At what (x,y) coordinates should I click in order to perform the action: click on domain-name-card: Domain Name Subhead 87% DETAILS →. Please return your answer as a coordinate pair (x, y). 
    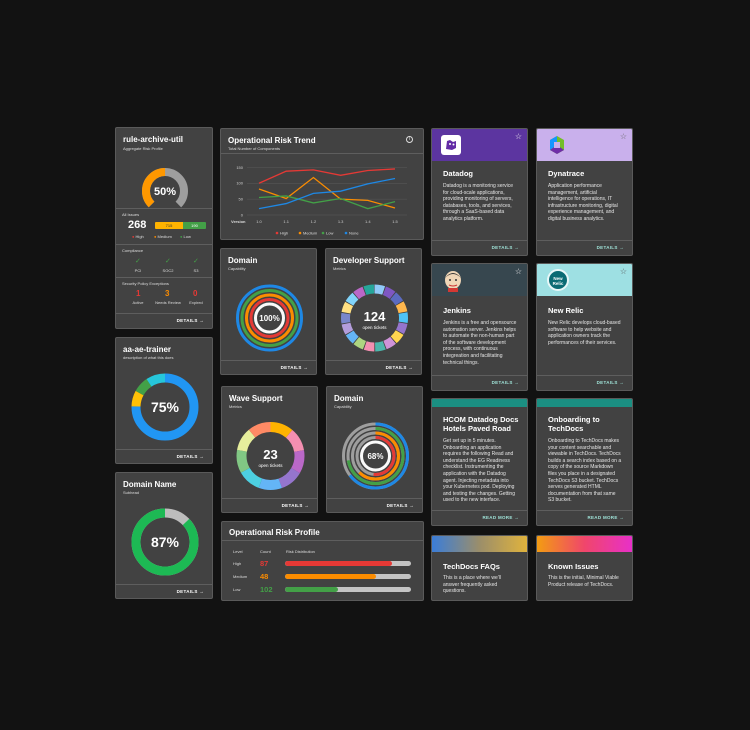
    Looking at the image, I should click on (164, 535).